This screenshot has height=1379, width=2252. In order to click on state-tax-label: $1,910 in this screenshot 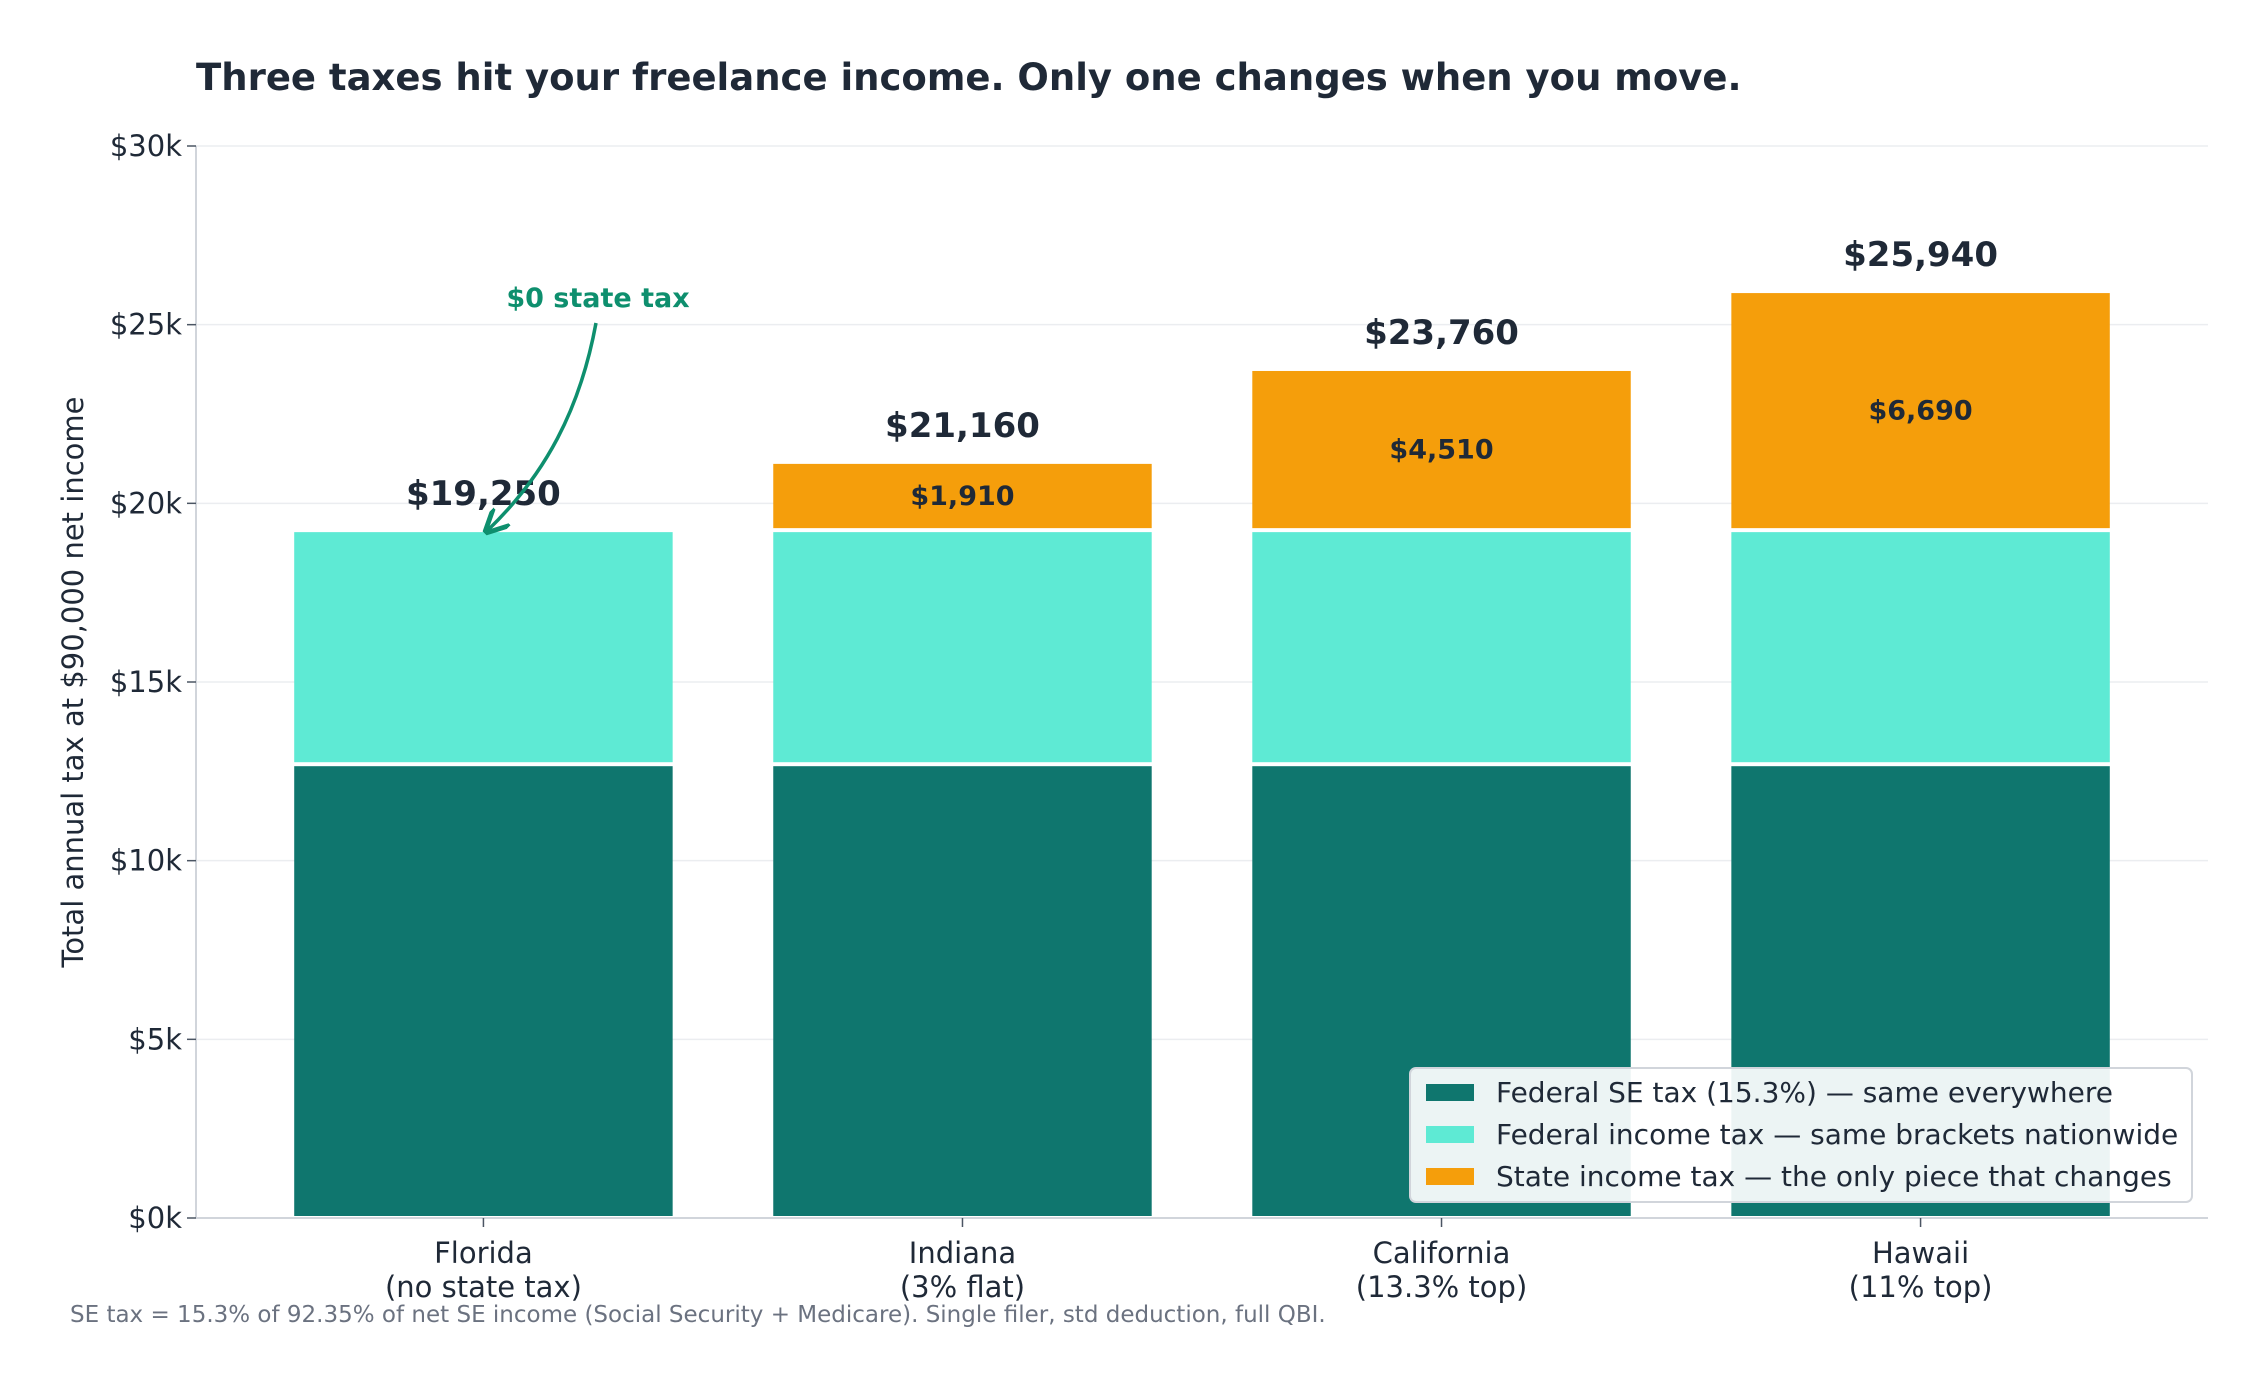, I will do `click(962, 496)`.